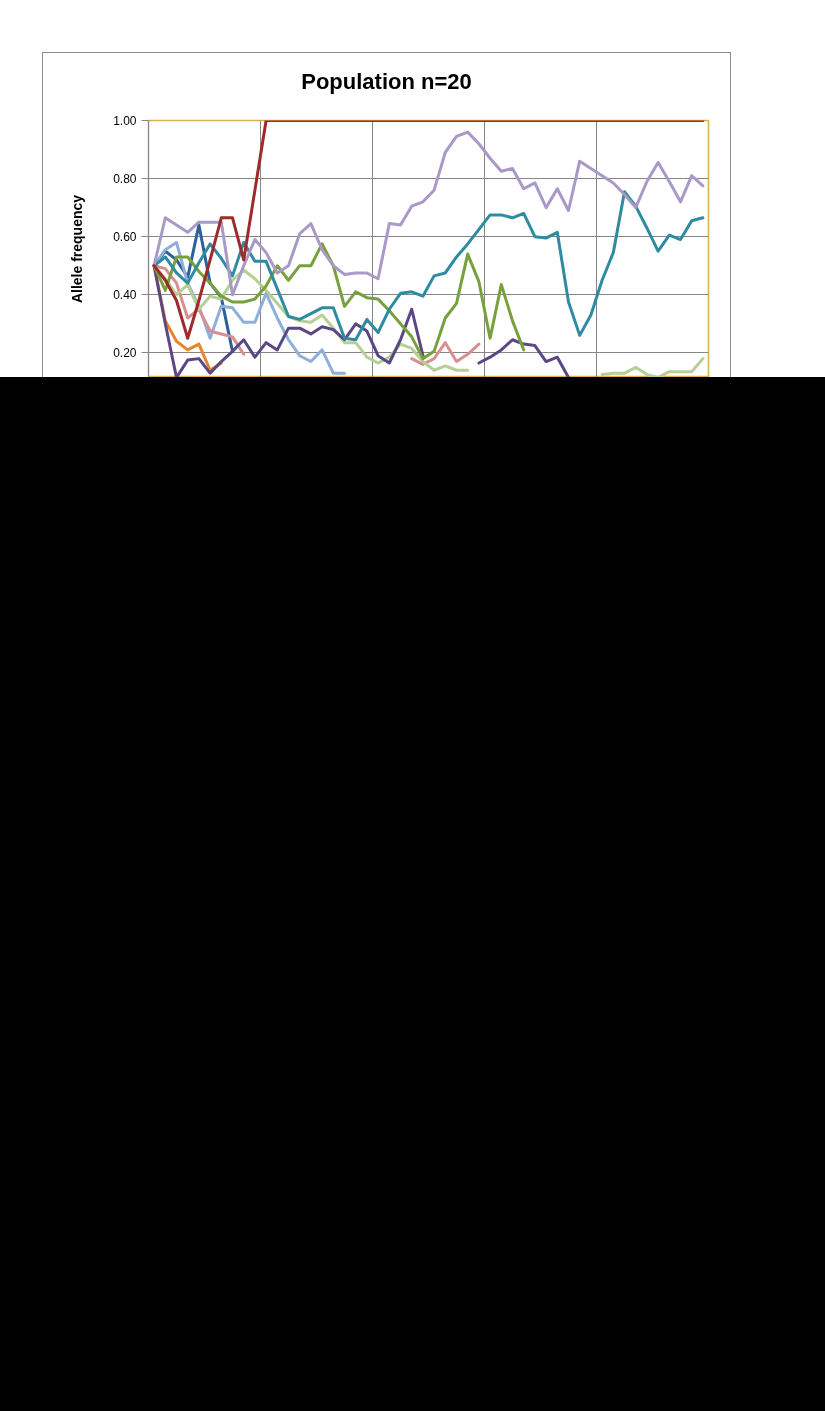  What do you see at coordinates (125, 237) in the screenshot?
I see `y-tick-label: 0.60` at bounding box center [125, 237].